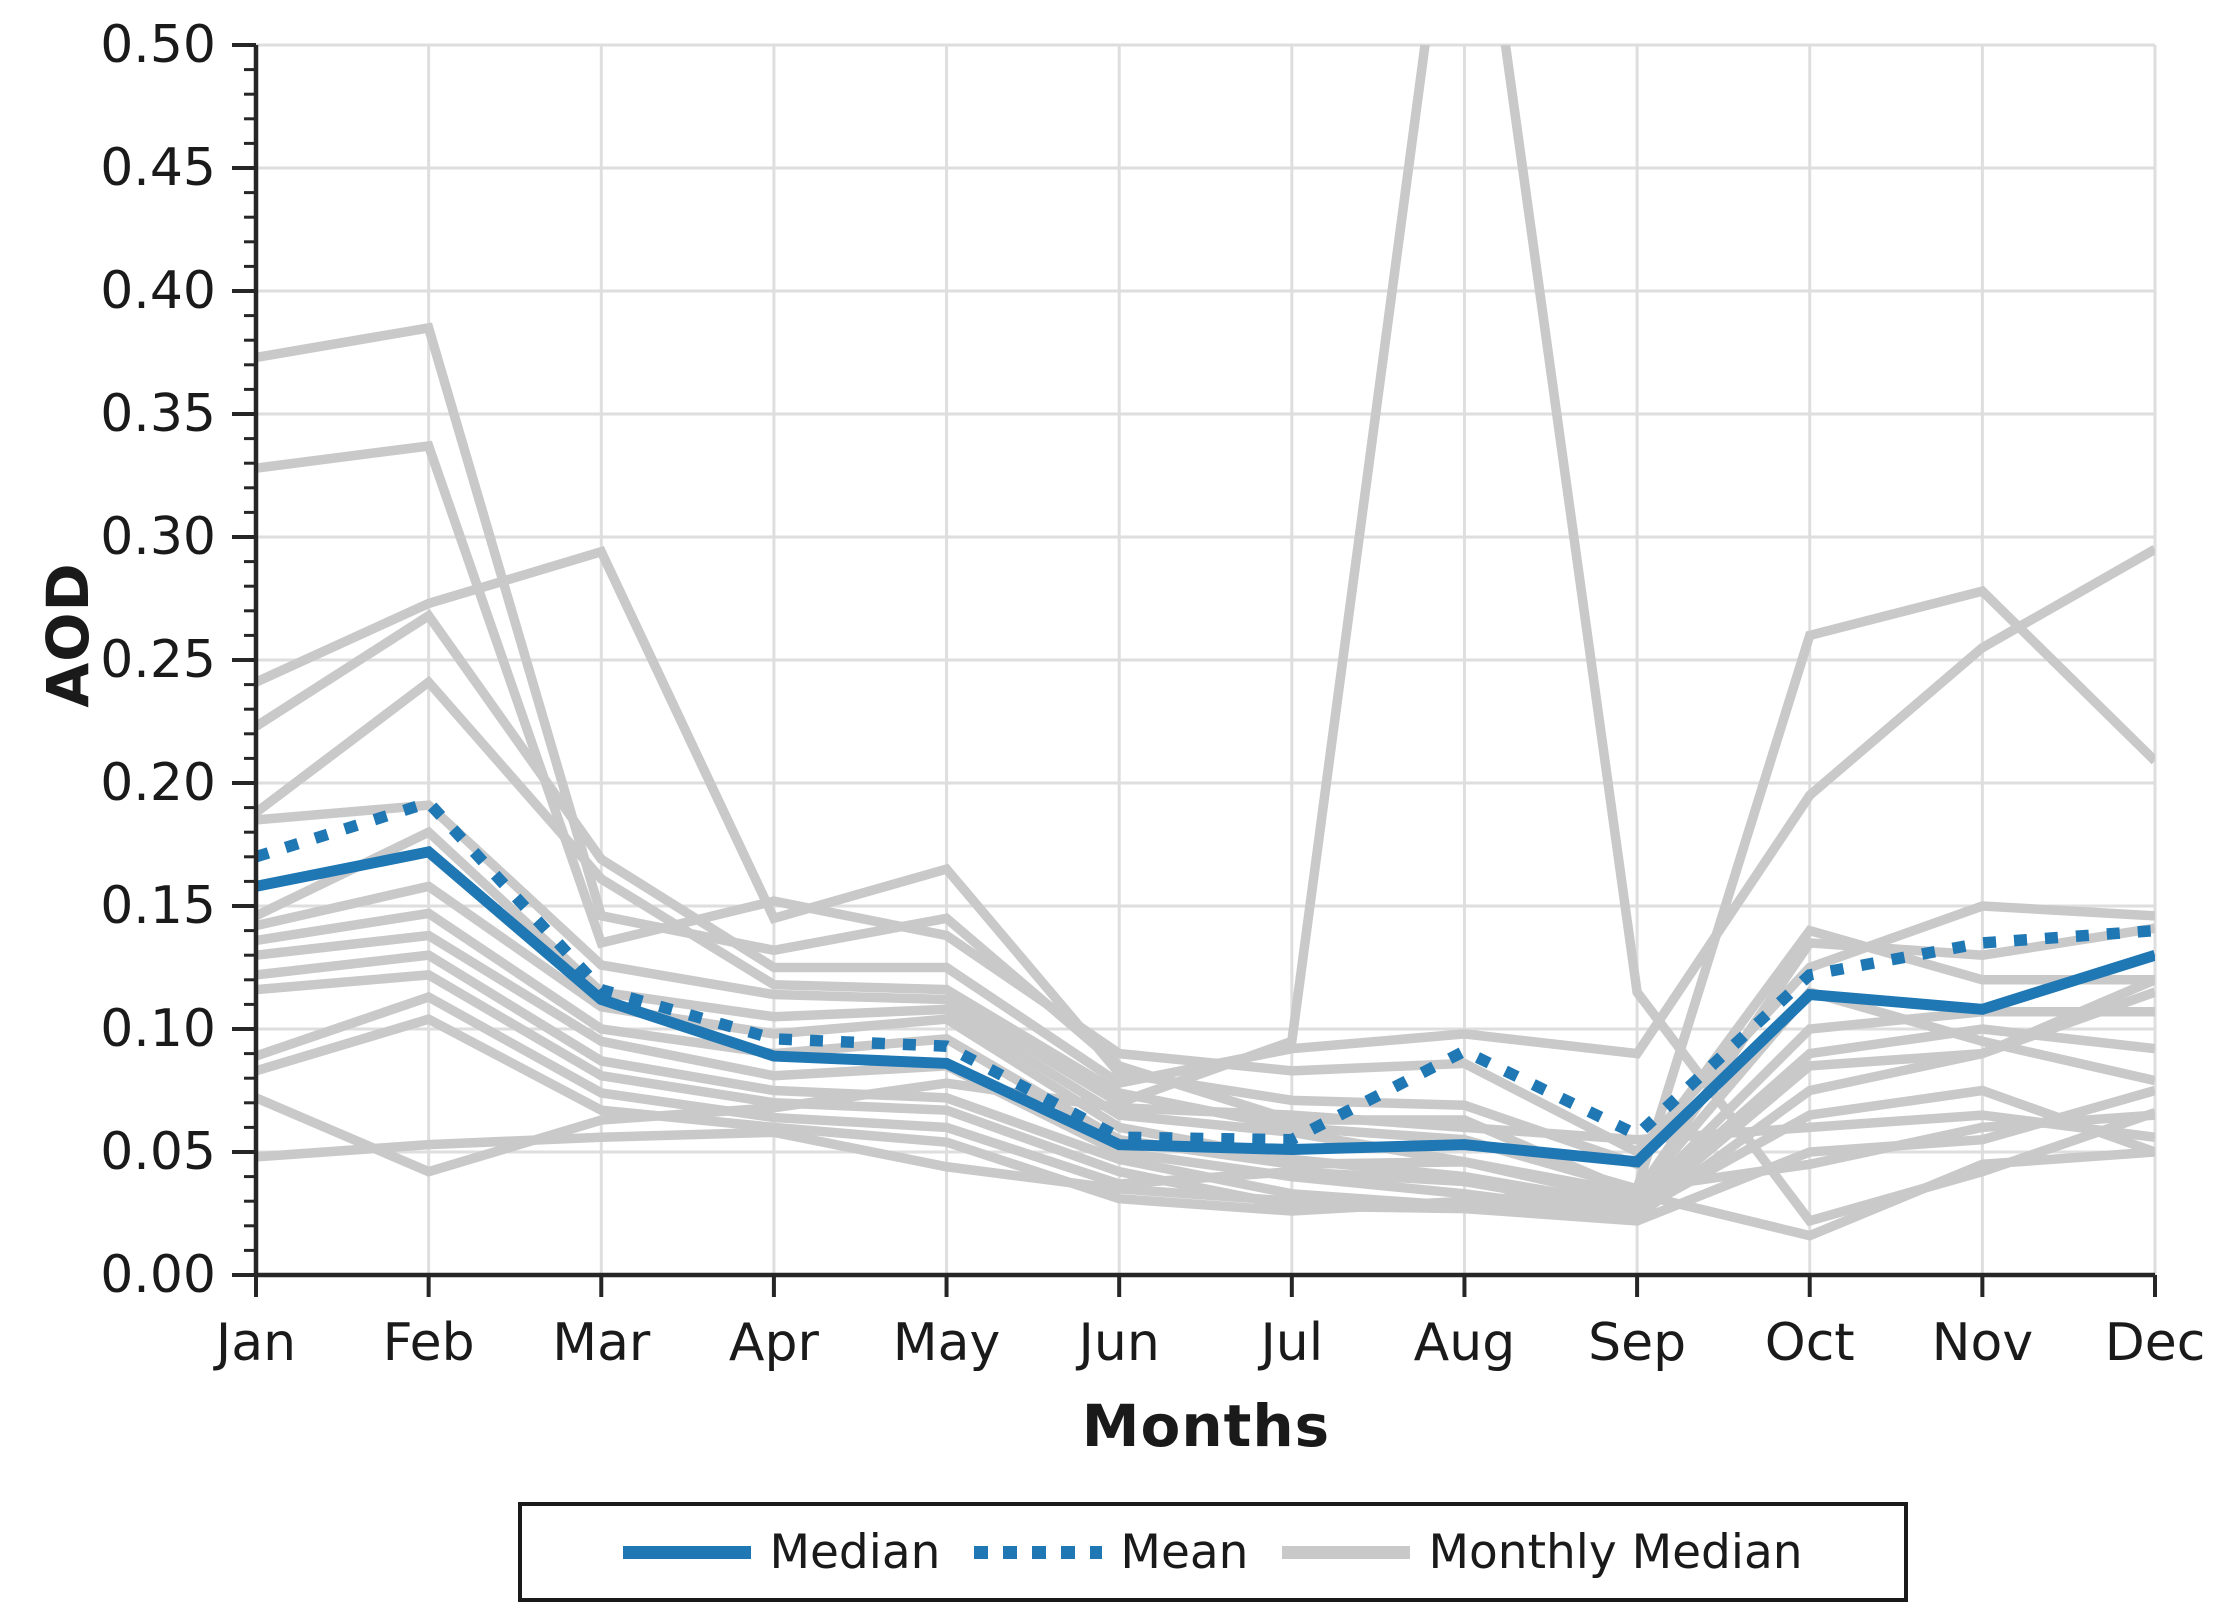  What do you see at coordinates (1615, 1552) in the screenshot?
I see `legend-label-monthly-median: Monthly Median` at bounding box center [1615, 1552].